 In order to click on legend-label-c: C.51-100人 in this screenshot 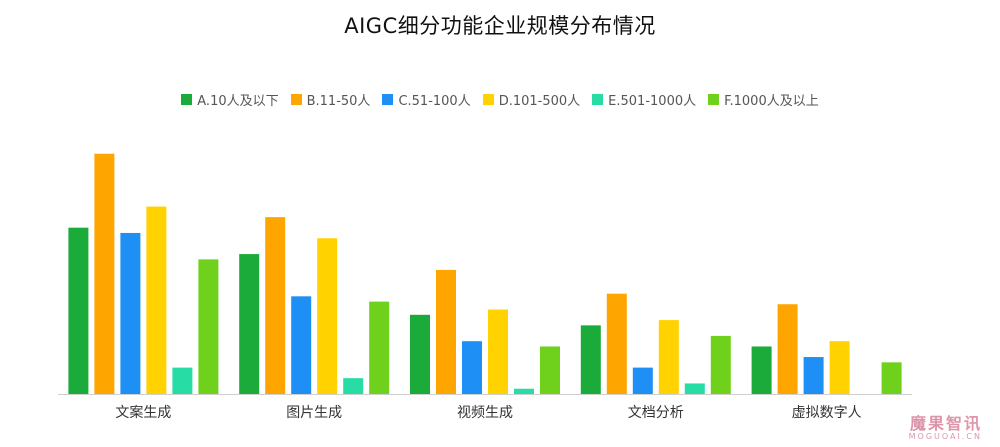, I will do `click(434, 101)`.